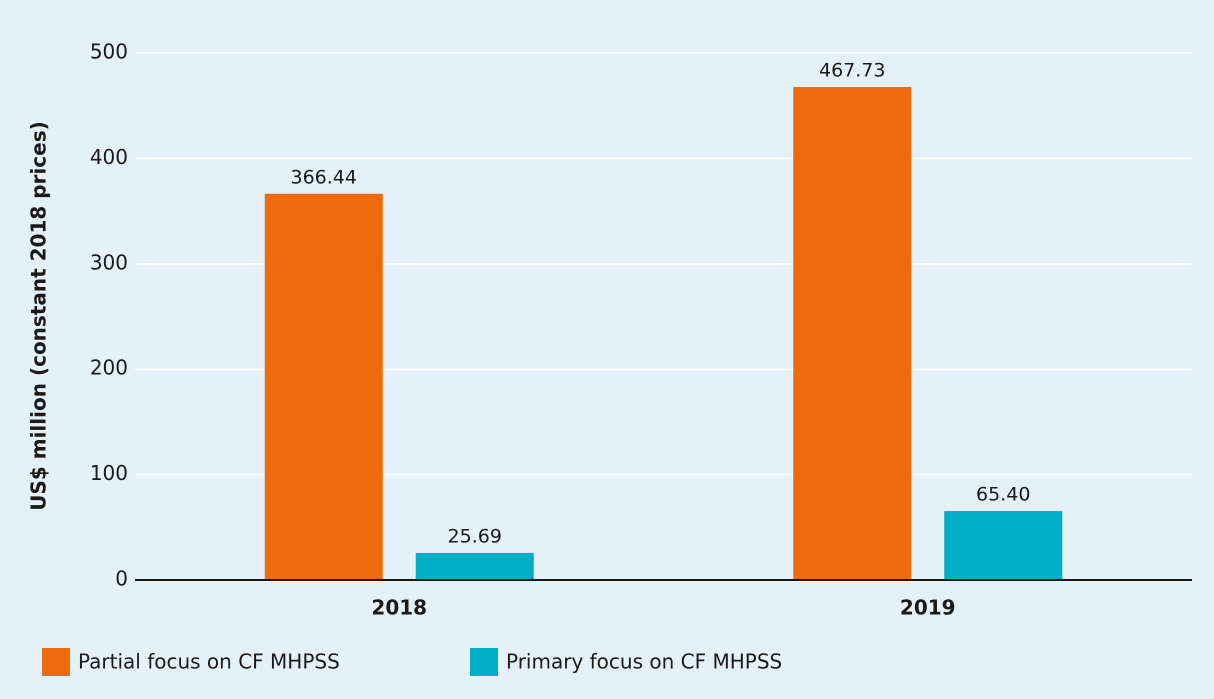 The width and height of the screenshot is (1214, 699). I want to click on value-label: 467.73, so click(852, 71).